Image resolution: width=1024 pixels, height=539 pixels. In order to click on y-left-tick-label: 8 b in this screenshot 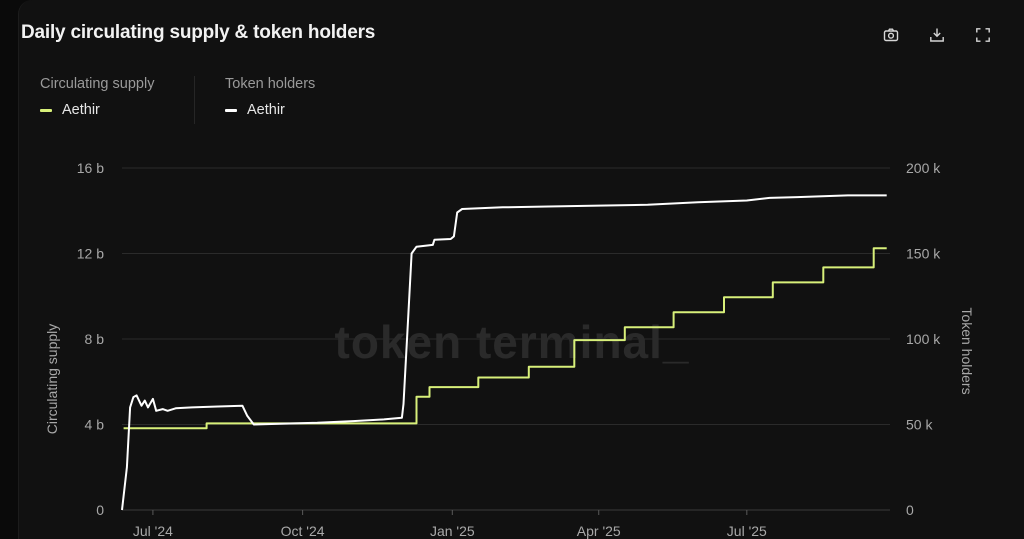, I will do `click(95, 339)`.